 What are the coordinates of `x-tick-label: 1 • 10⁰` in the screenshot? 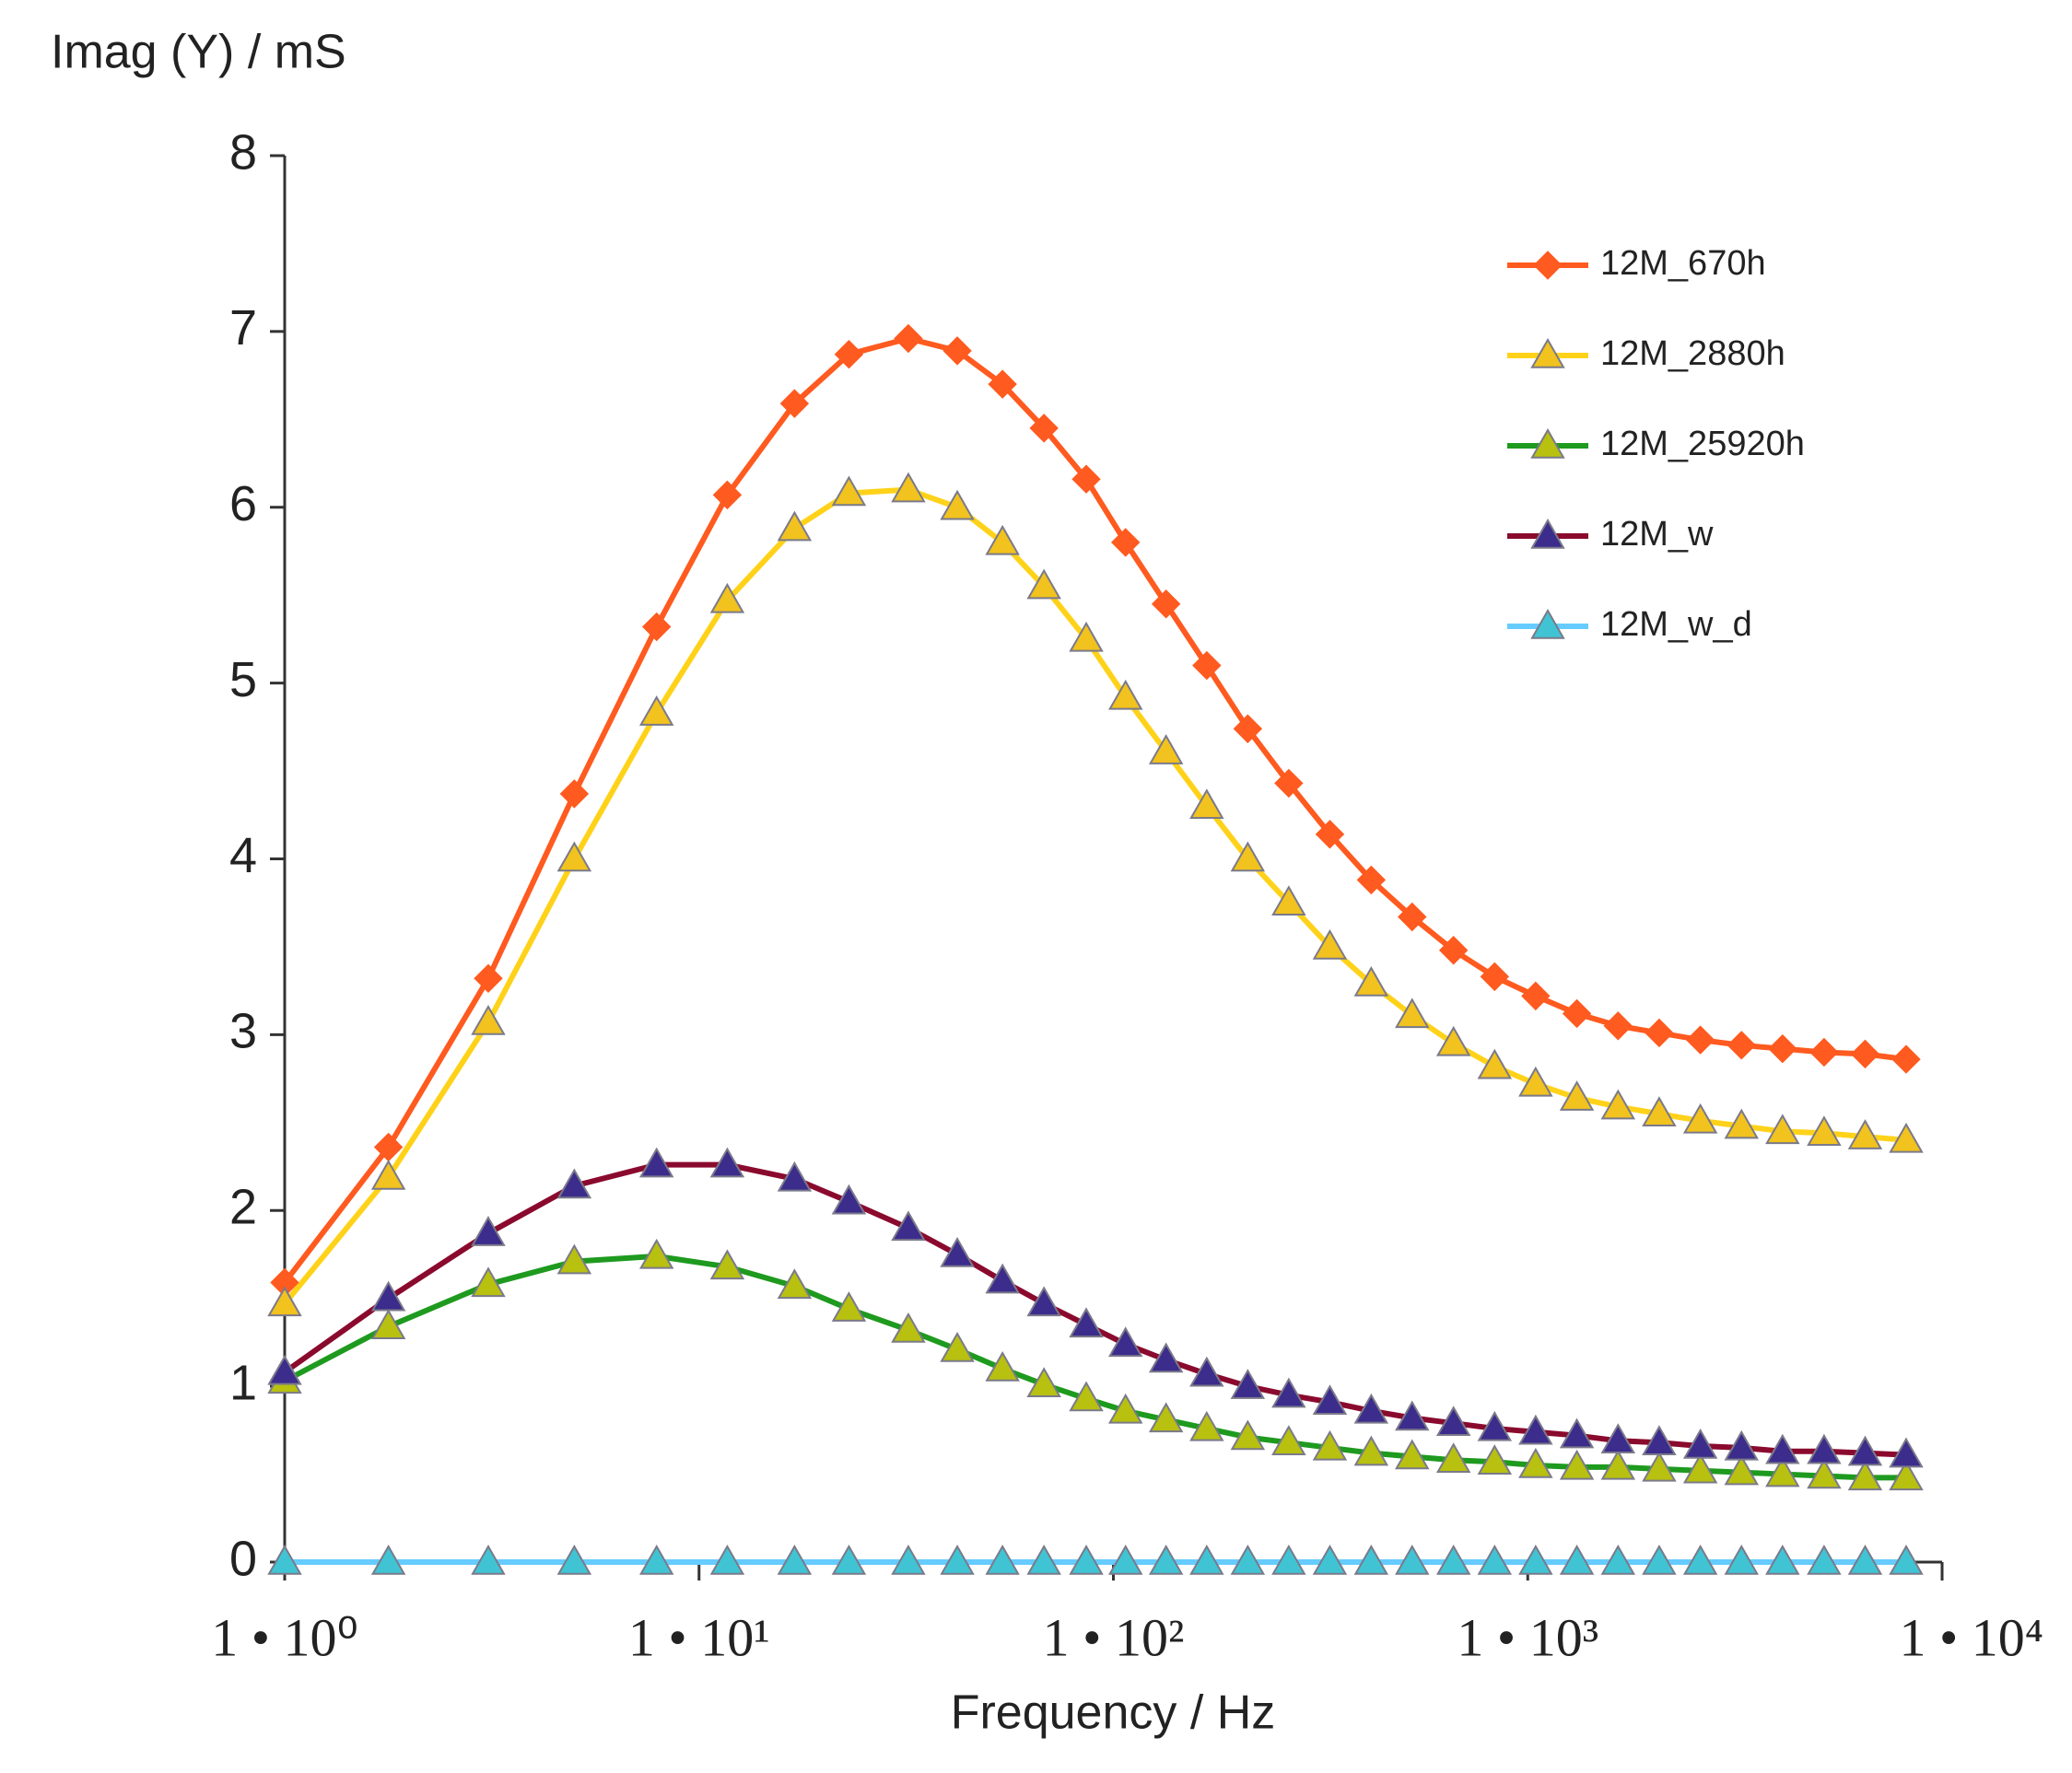 It's located at (284, 1637).